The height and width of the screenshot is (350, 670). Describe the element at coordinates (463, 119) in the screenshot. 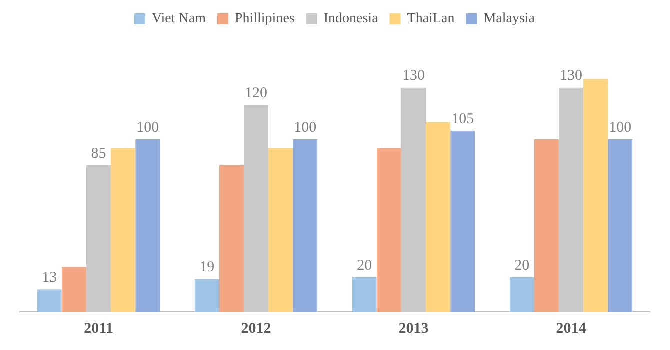

I see `data-label: 105` at that location.